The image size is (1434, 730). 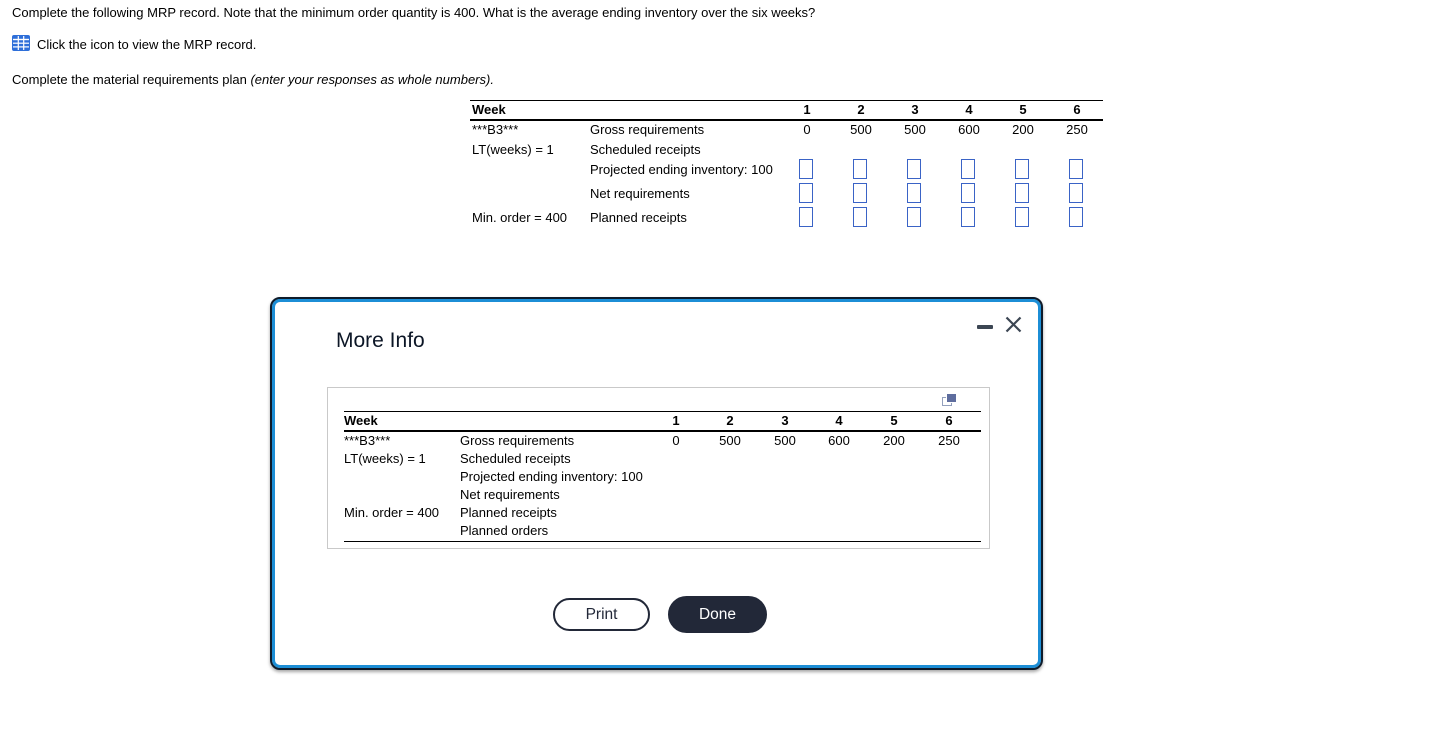 What do you see at coordinates (1022, 217) in the screenshot?
I see `input-planned-receipts-w5` at bounding box center [1022, 217].